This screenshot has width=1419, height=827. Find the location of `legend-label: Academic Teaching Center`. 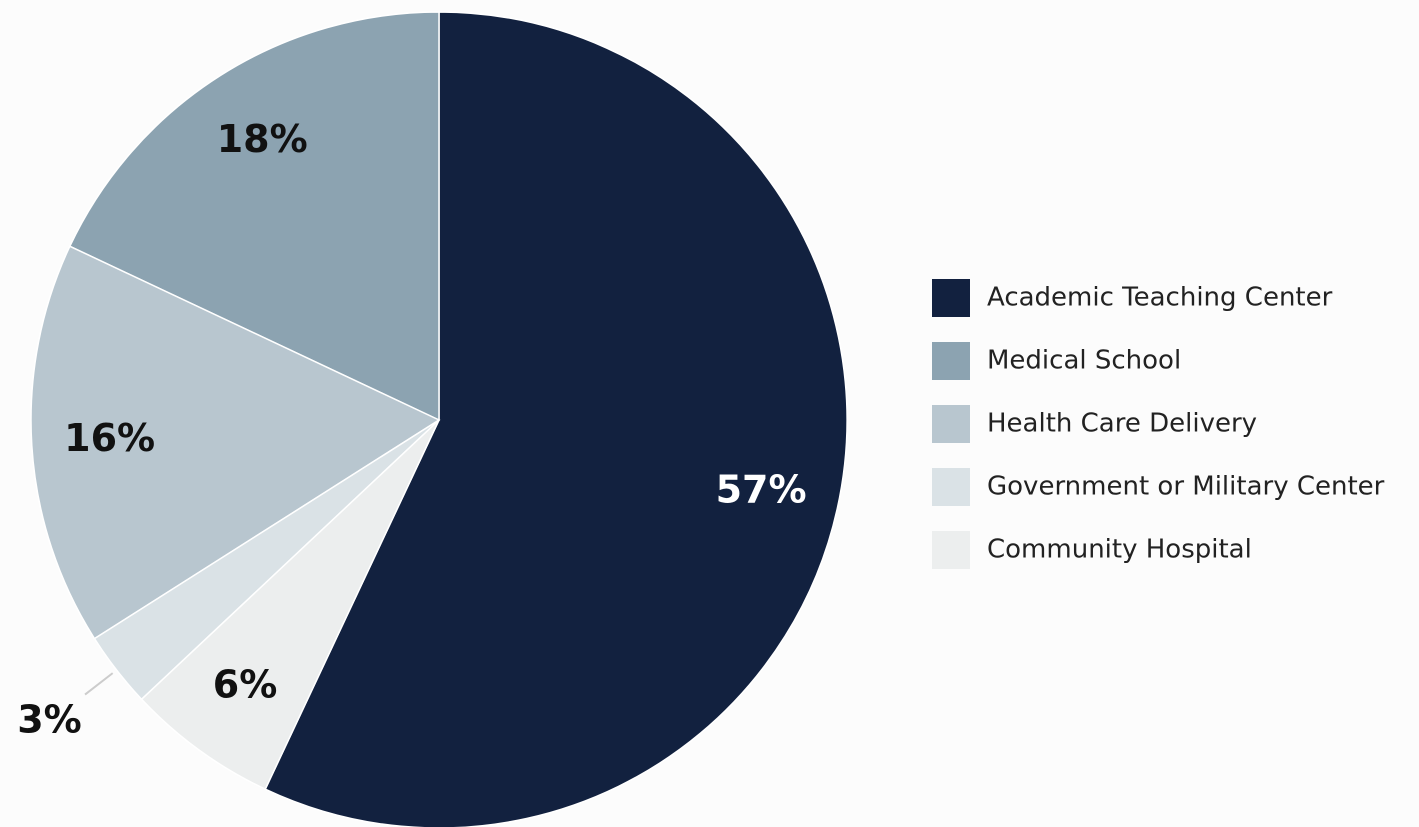

legend-label: Academic Teaching Center is located at coordinates (1160, 298).